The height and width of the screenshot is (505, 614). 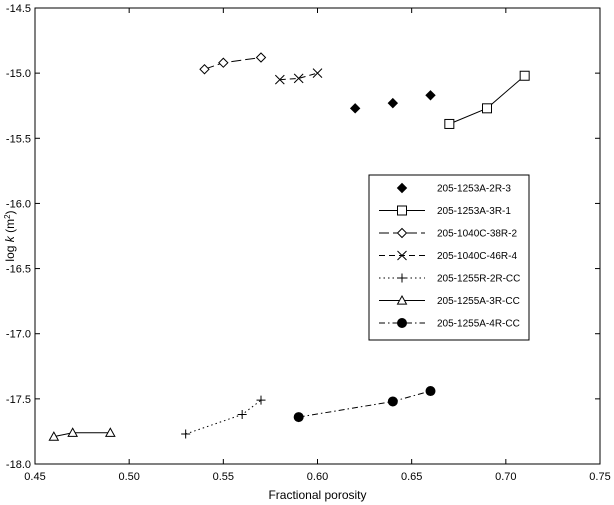 What do you see at coordinates (34, 477) in the screenshot?
I see `x-tick-label: 0.45` at bounding box center [34, 477].